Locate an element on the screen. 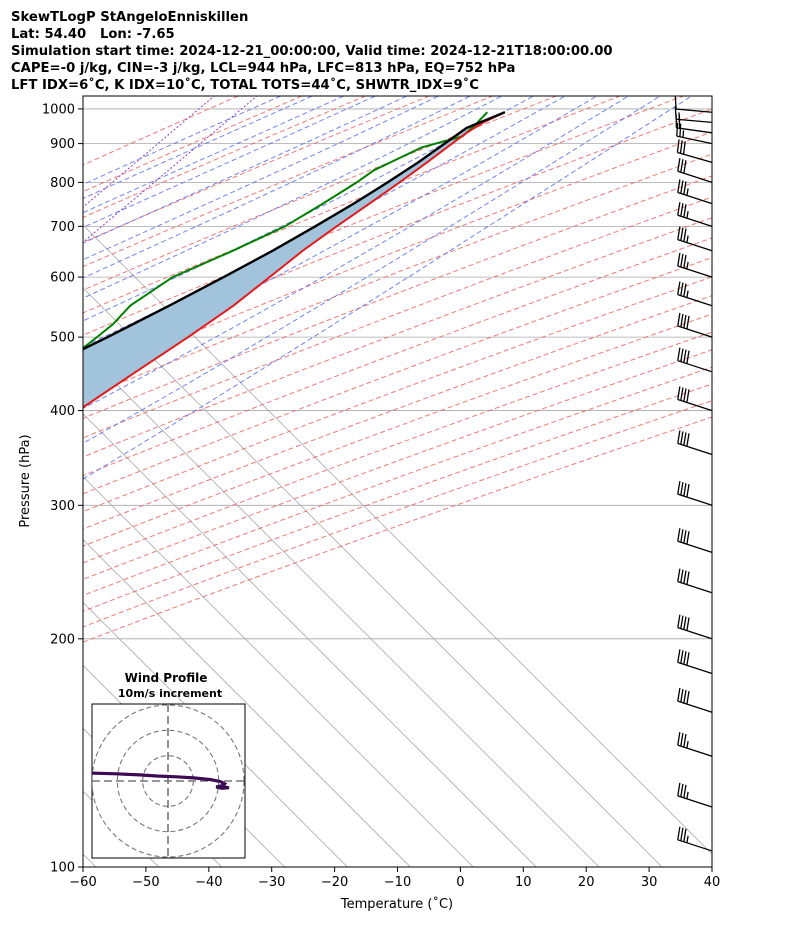 The height and width of the screenshot is (937, 794). y-tick-label: 200 is located at coordinates (62, 639).